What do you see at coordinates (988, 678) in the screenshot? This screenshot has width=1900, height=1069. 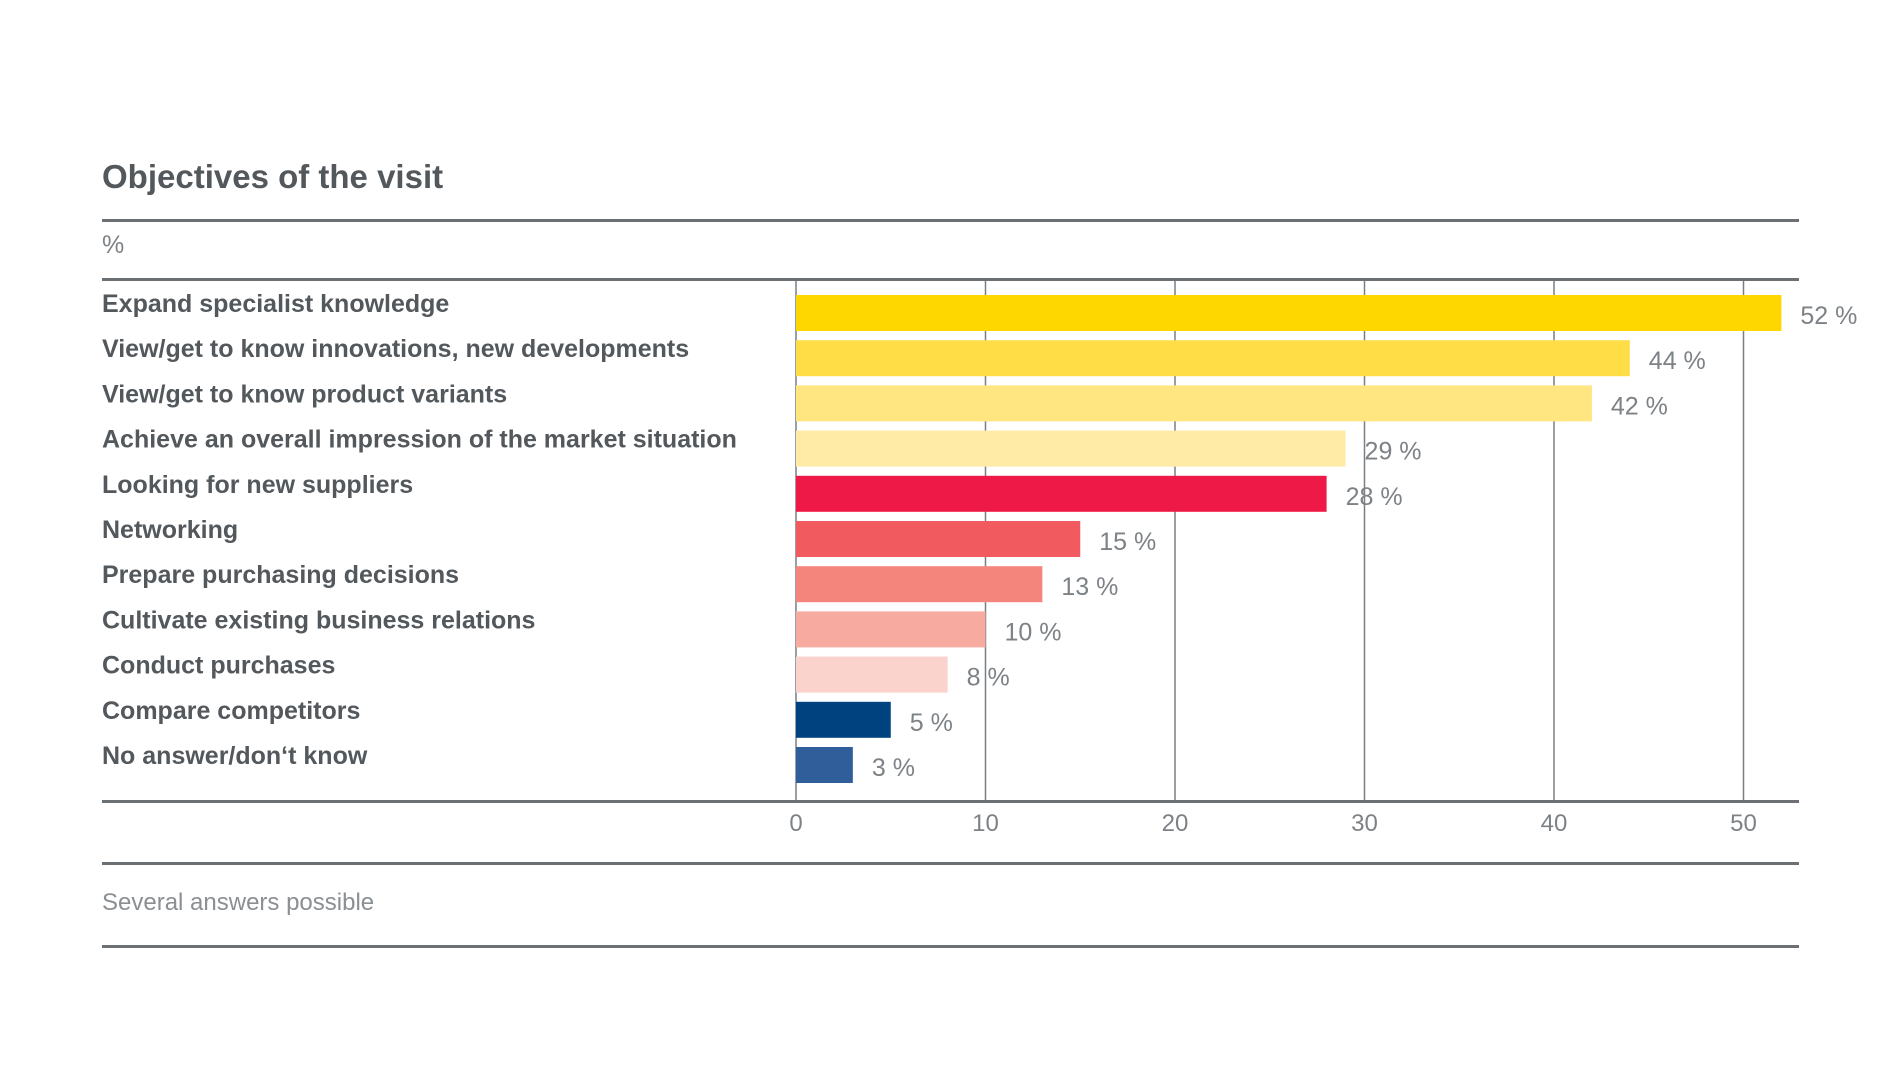 I see `value-label-9: 8 %` at bounding box center [988, 678].